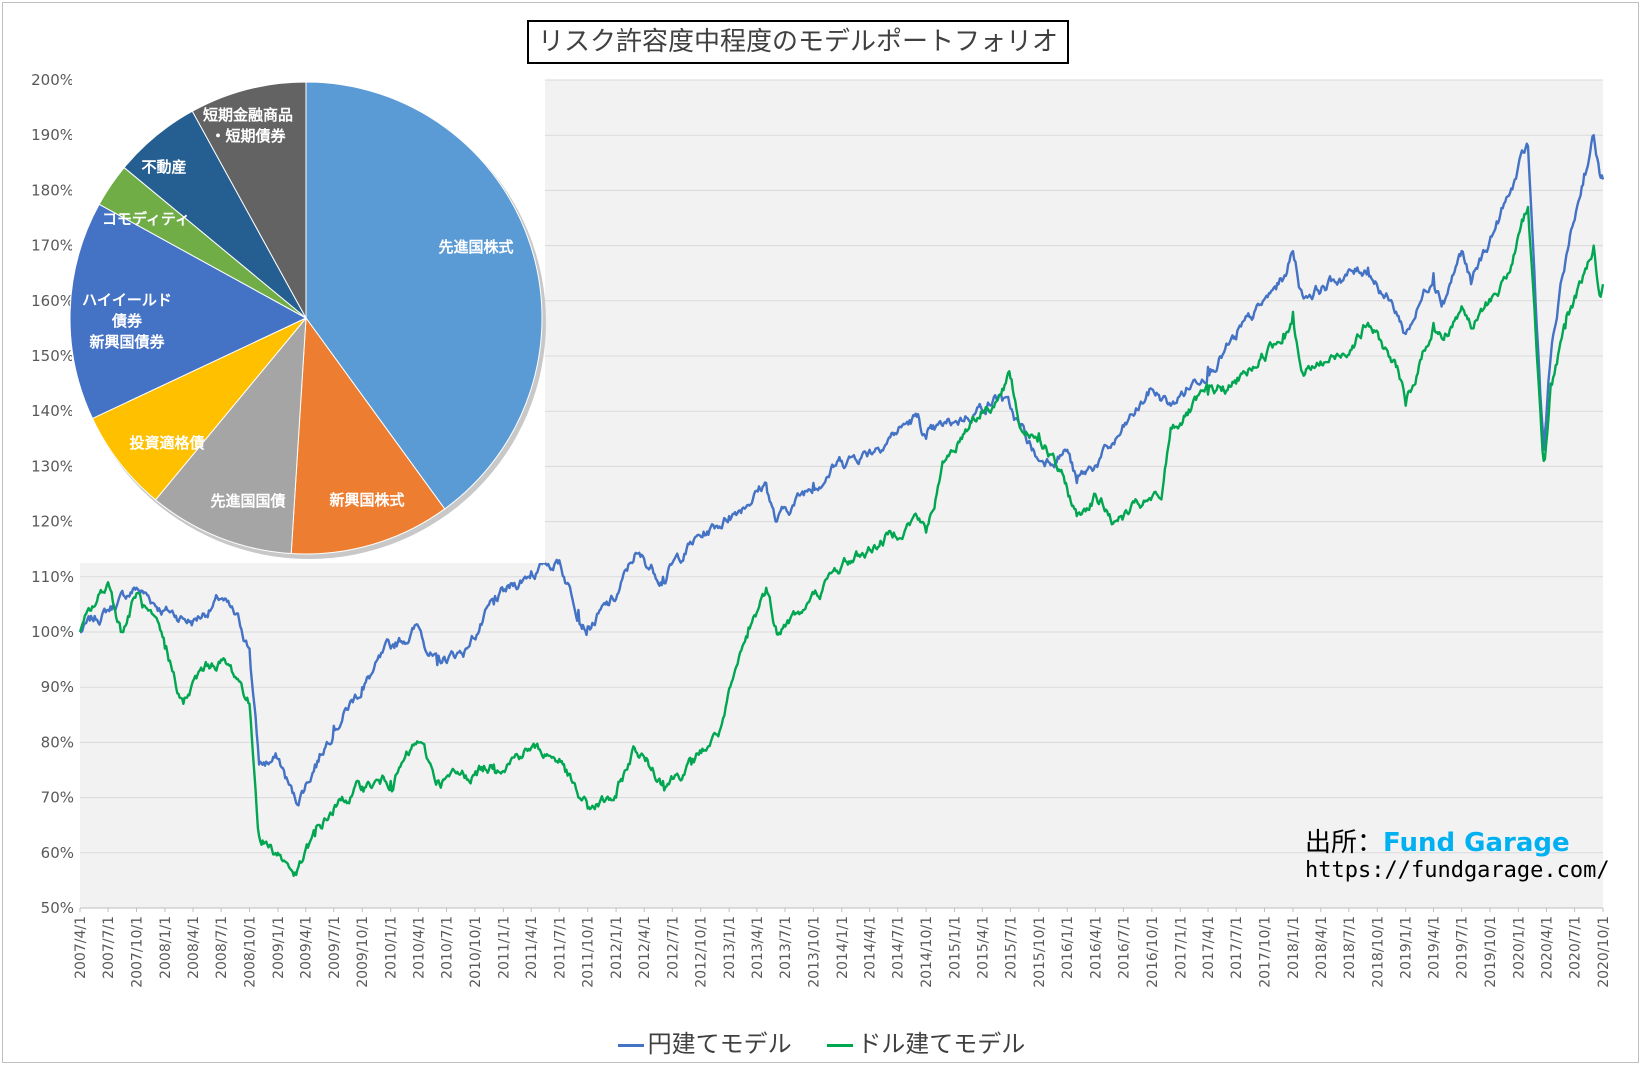  Describe the element at coordinates (1519, 947) in the screenshot. I see `x-tick-label: 2020/1/1` at that location.